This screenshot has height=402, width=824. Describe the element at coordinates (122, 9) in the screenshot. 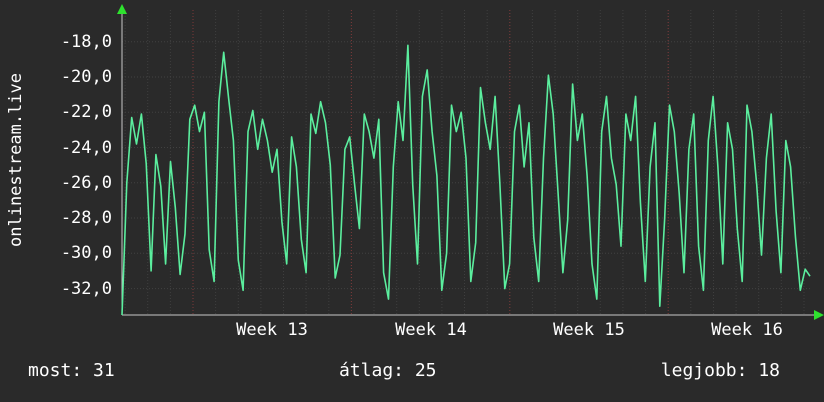

I see `y-axis-arrow-icon` at that location.